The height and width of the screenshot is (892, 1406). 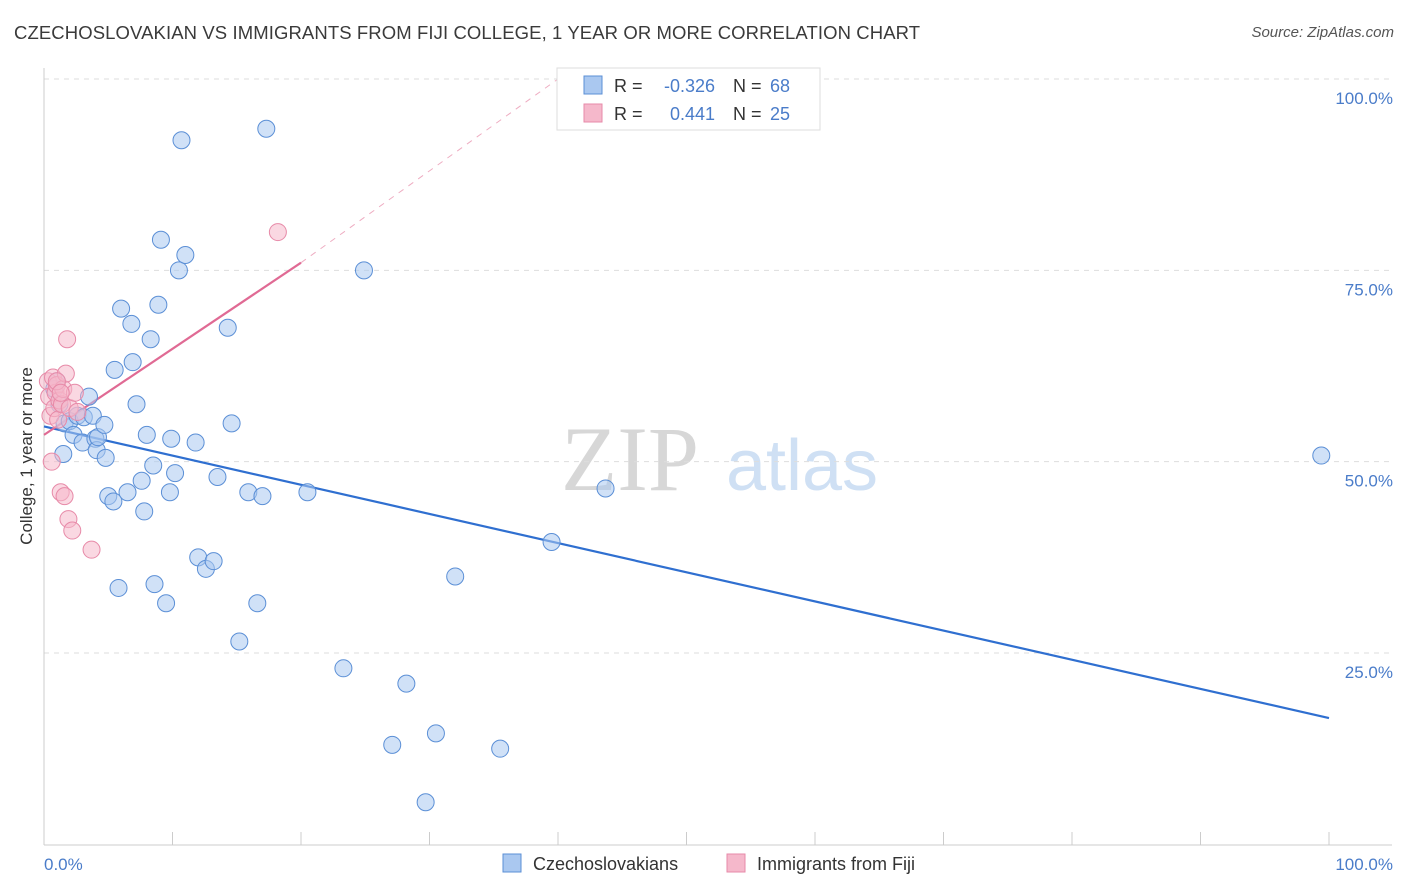 I want to click on y-tick-labels: 25.0% 50.0% 75.0% 100.0%, so click(x=1364, y=385).